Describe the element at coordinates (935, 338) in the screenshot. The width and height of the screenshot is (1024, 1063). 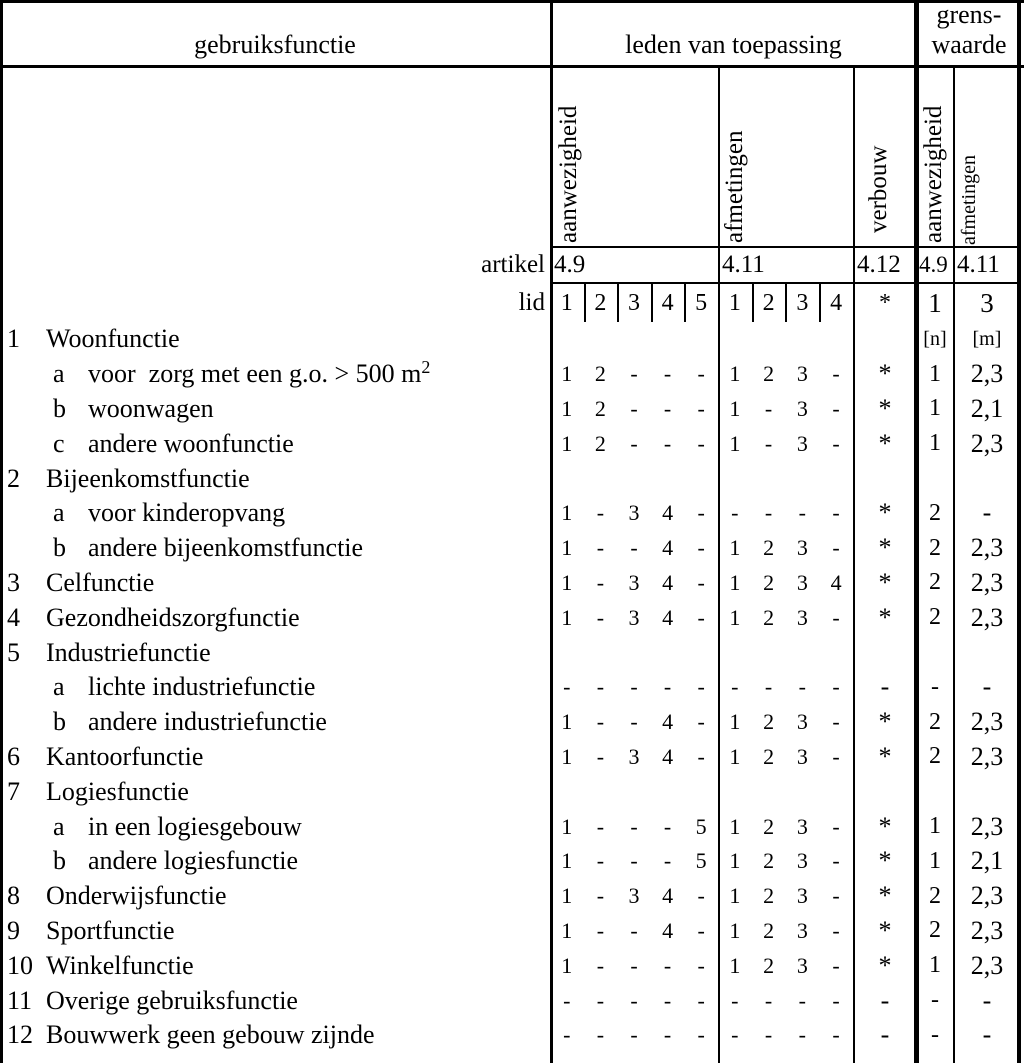
I see `grenswaarde-aanwezigheid-cell: [n]` at that location.